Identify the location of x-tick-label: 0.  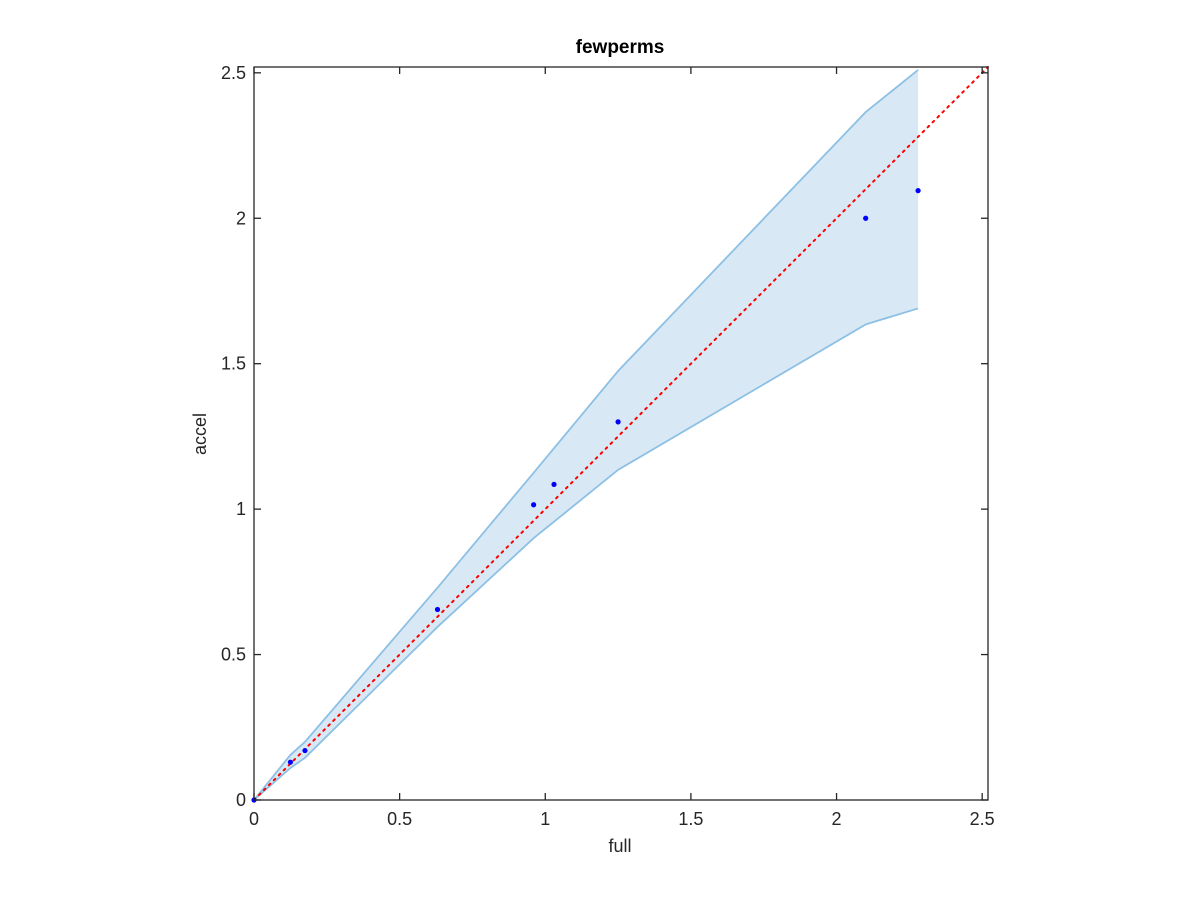
(254, 819).